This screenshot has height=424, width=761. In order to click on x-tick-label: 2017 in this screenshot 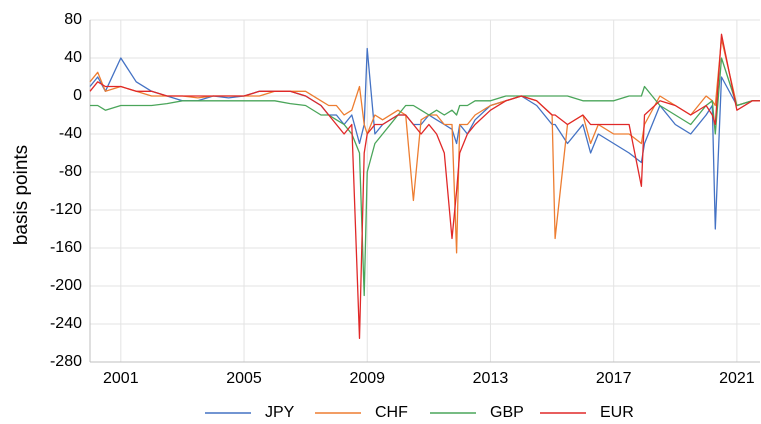, I will do `click(614, 378)`.